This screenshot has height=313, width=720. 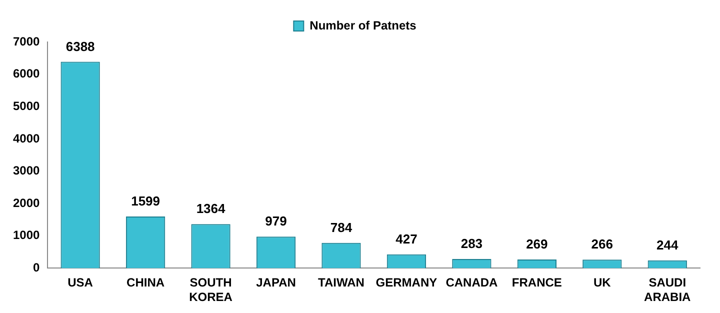 I want to click on data-label: 6388, so click(x=80, y=46).